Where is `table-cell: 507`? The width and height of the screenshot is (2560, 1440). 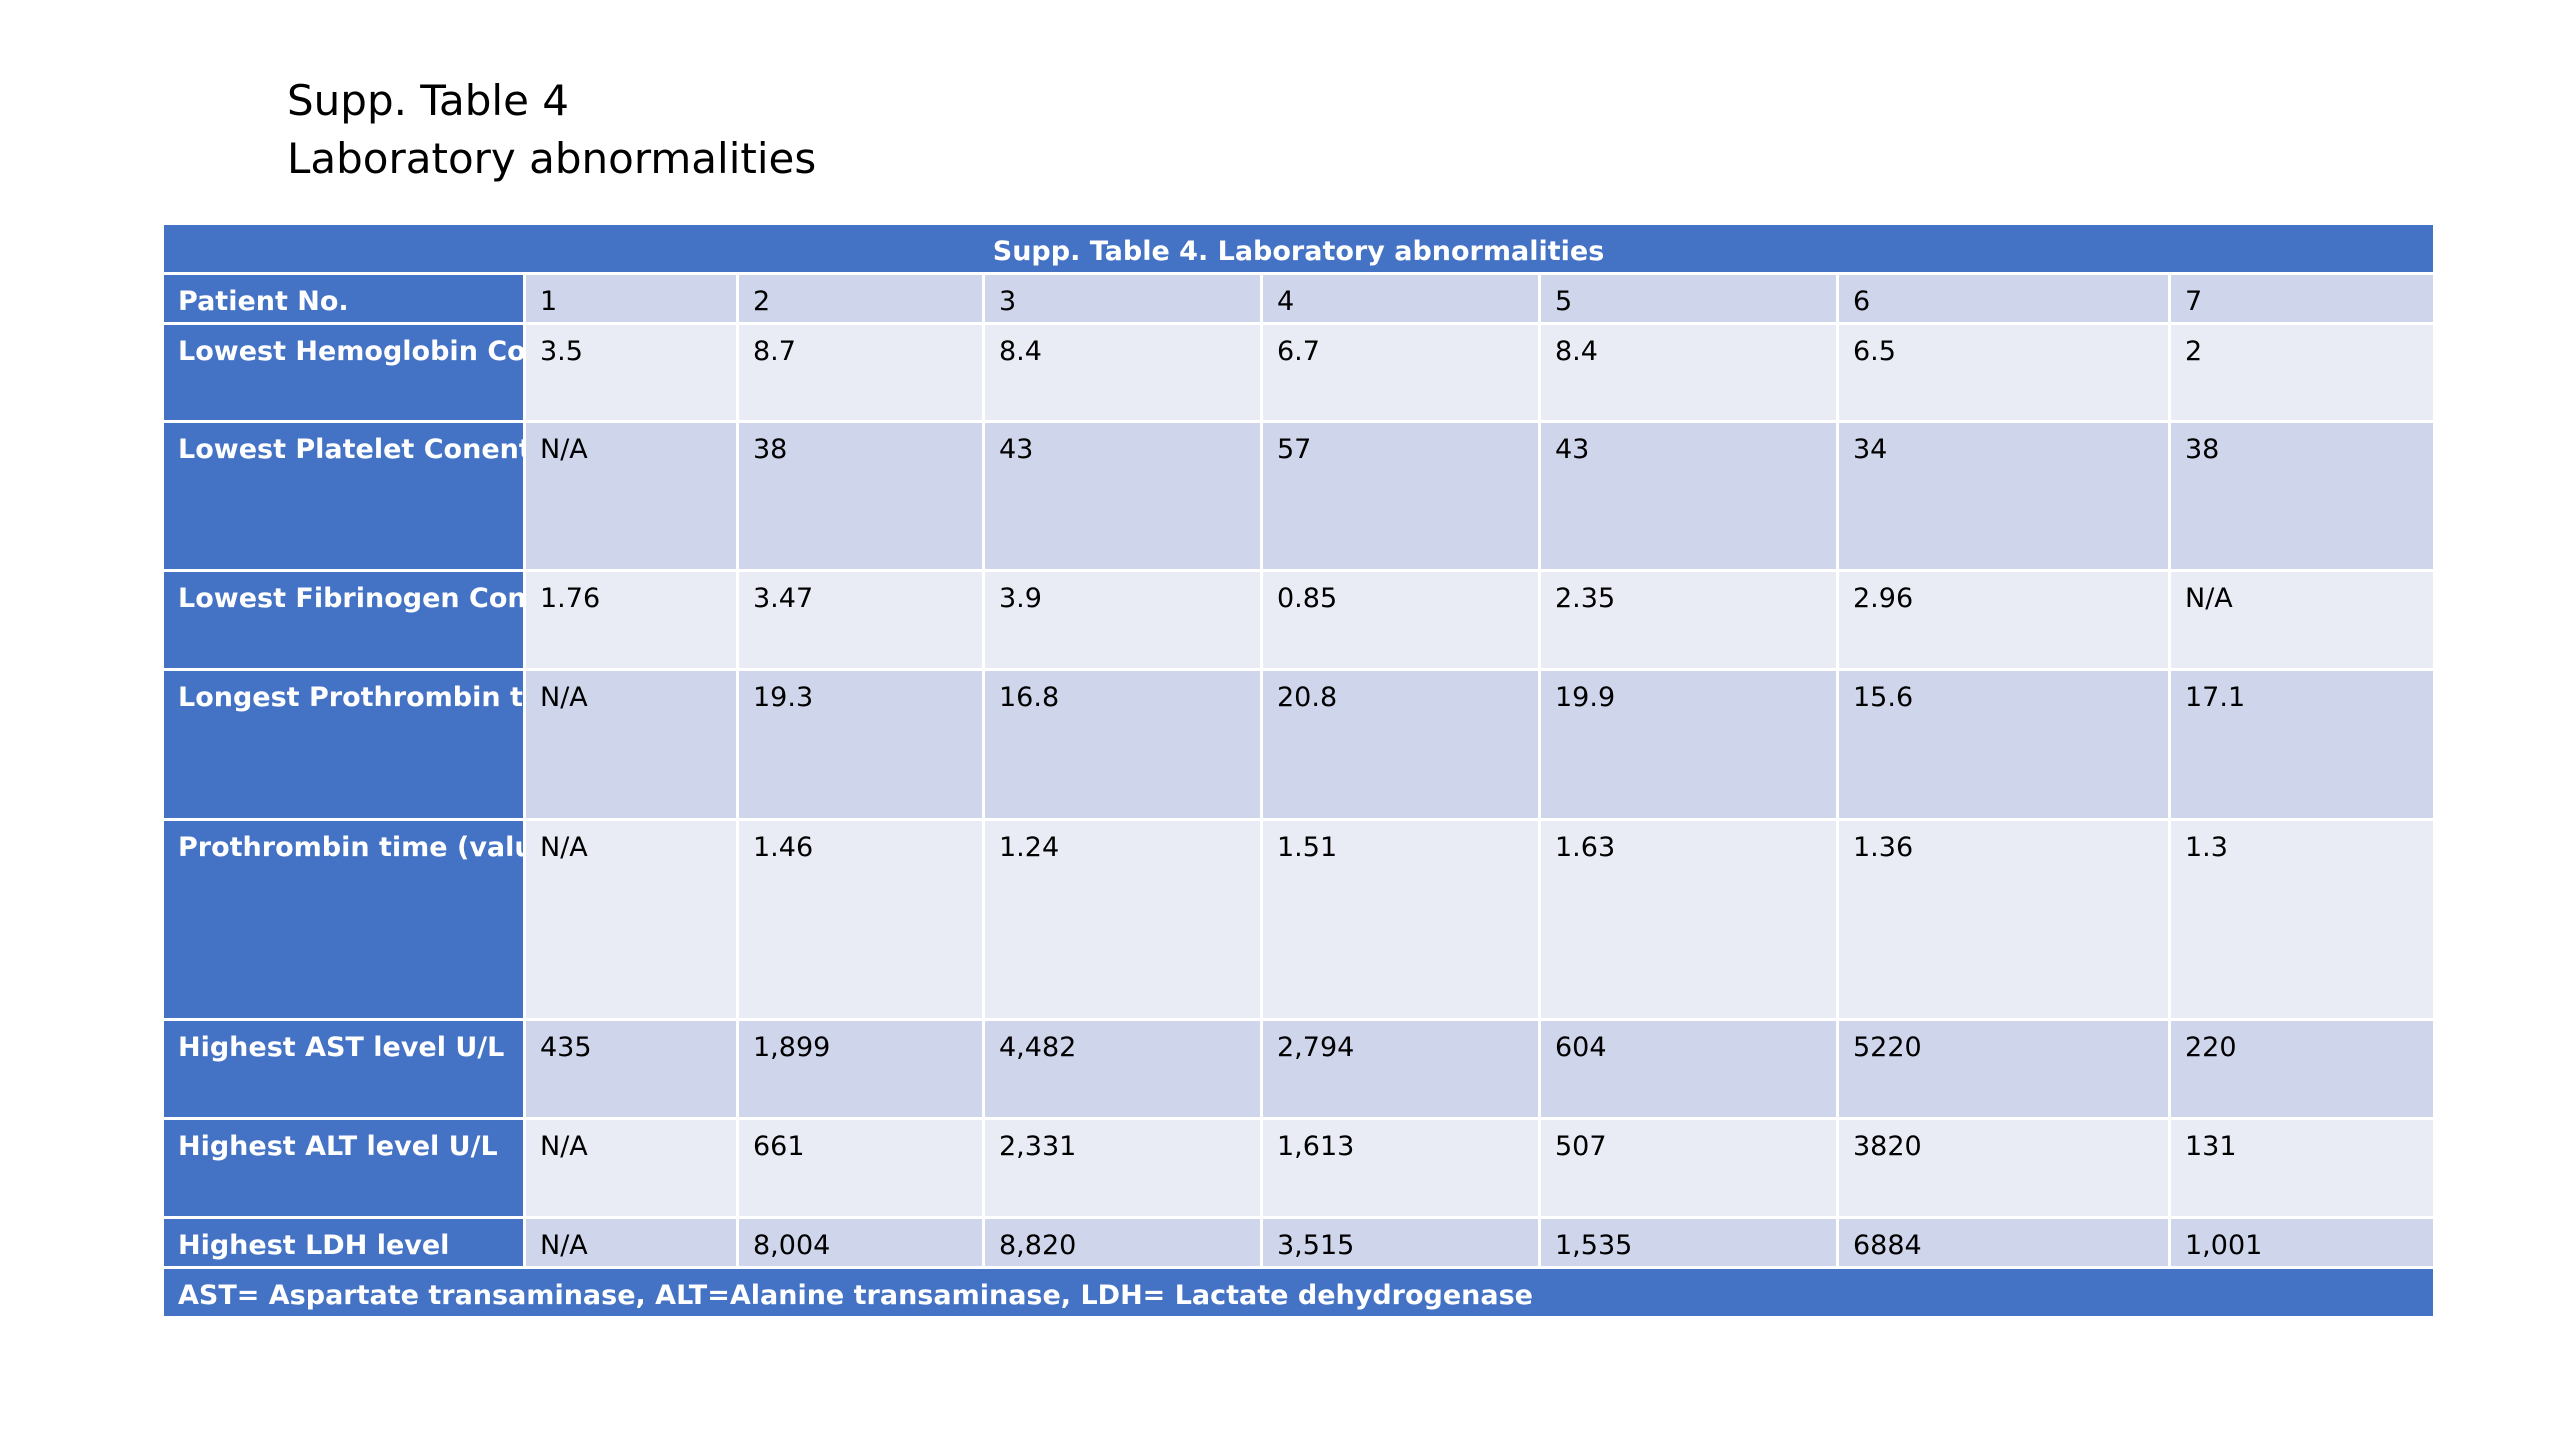
table-cell: 507 is located at coordinates (1688, 1168).